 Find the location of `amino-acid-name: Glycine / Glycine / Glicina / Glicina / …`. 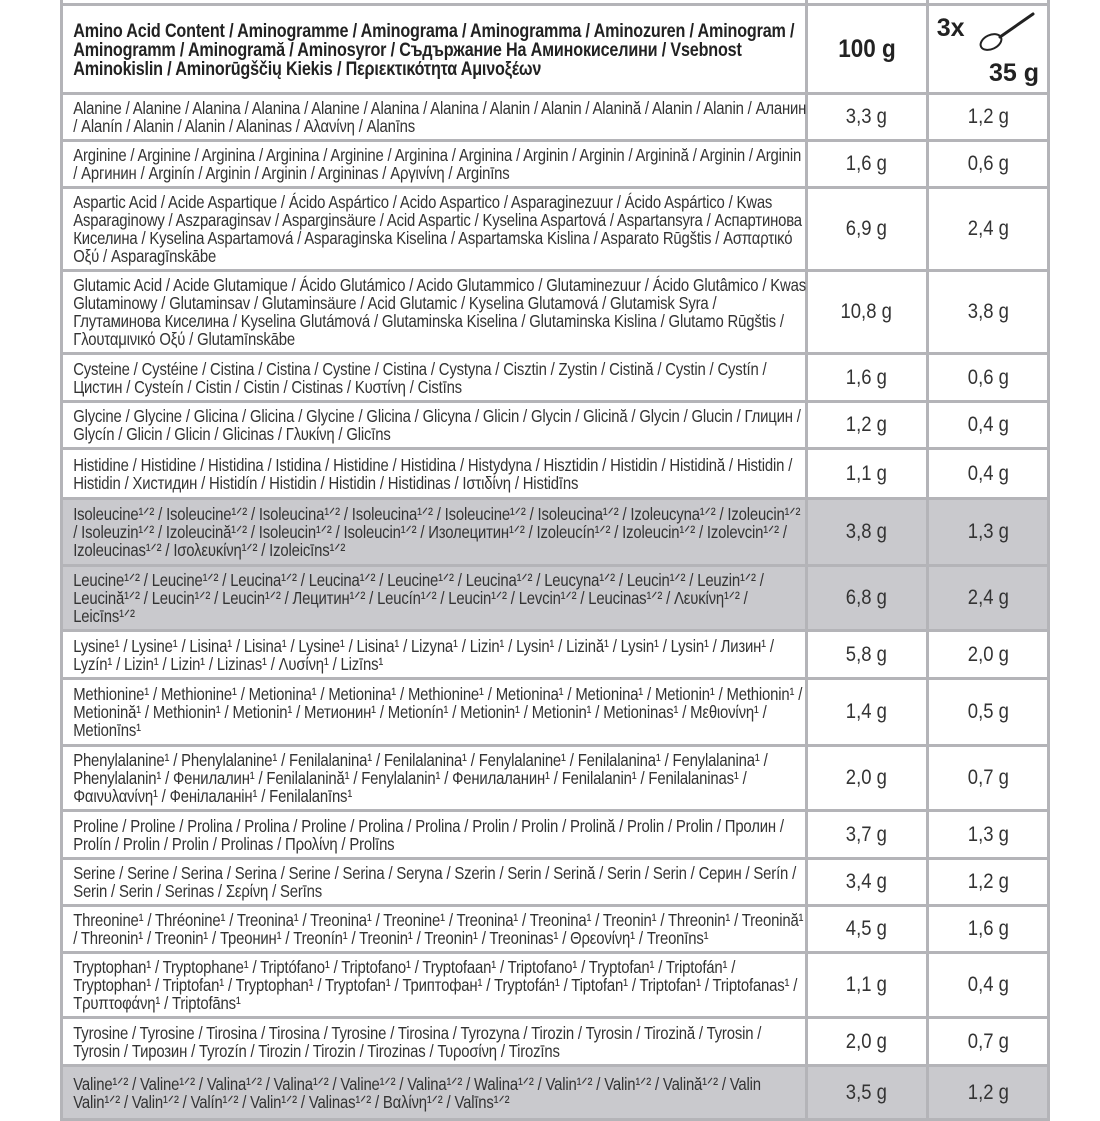

amino-acid-name: Glycine / Glycine / Glicina / Glicina / … is located at coordinates (437, 425).